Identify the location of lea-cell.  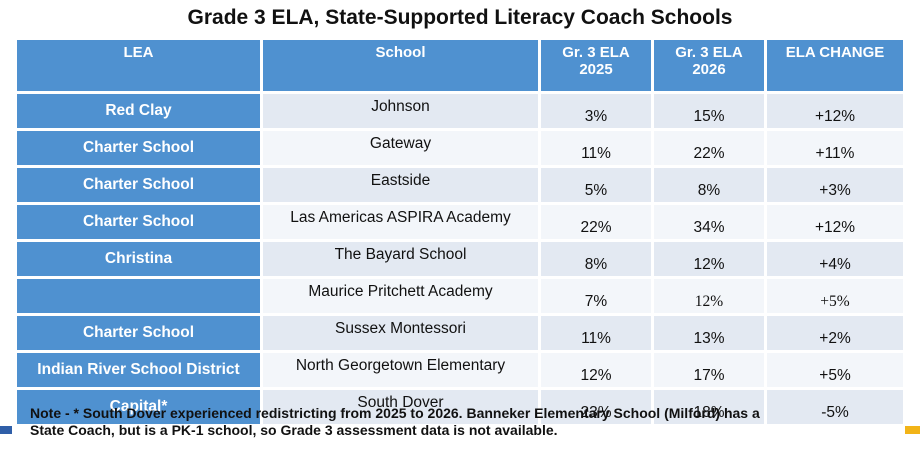
(138, 296).